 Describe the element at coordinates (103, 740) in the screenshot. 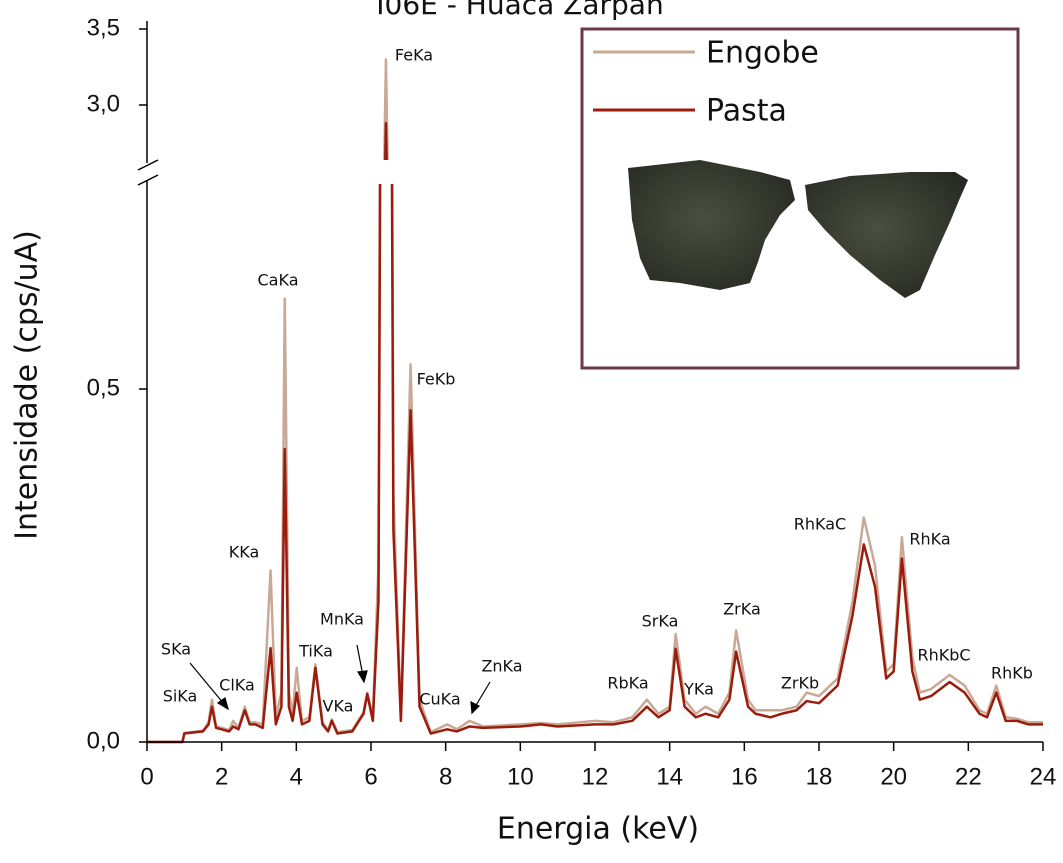

I see `y-tick-label: 0,0` at that location.